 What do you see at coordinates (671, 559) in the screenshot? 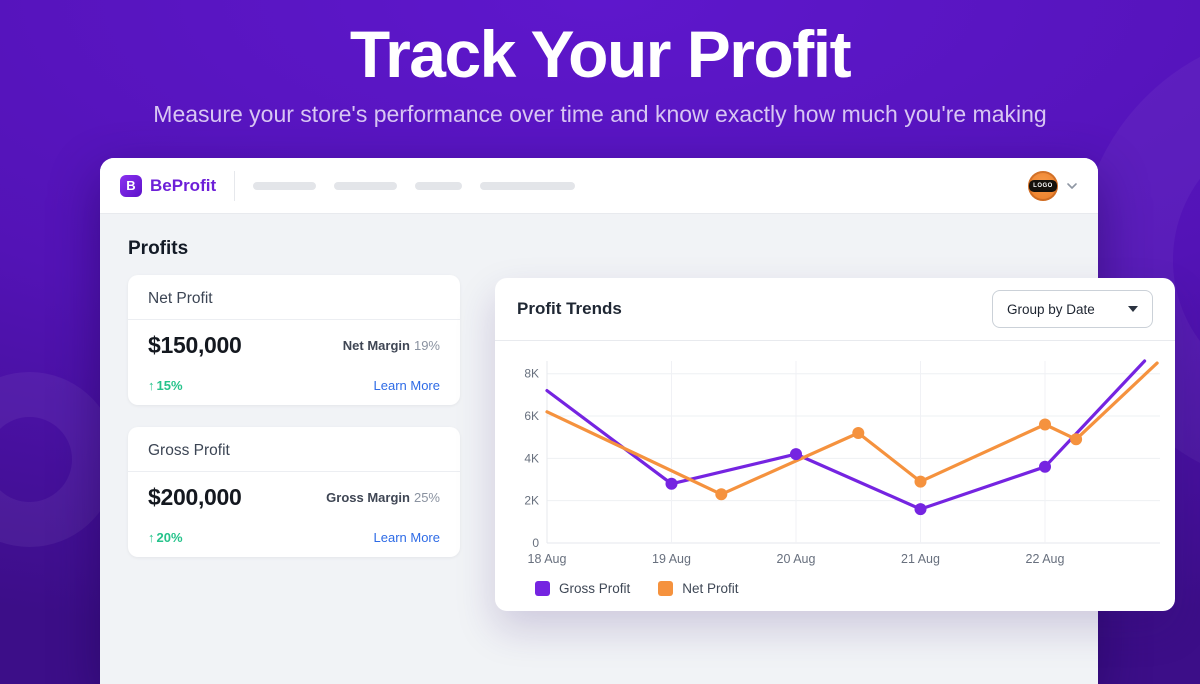
I see `svg-text: 19 Aug` at bounding box center [671, 559].